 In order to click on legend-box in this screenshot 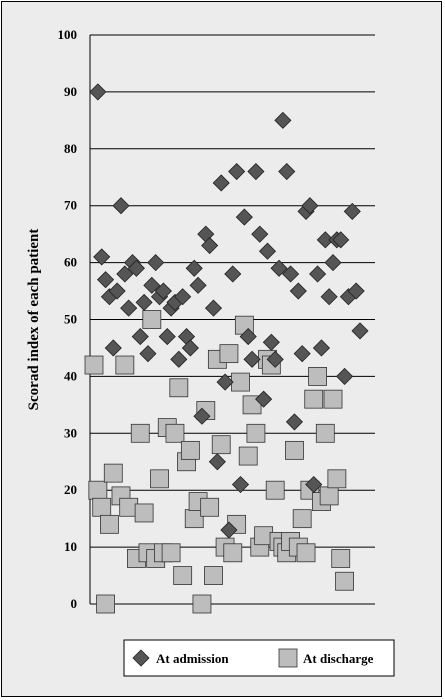, I will do `click(259, 658)`.